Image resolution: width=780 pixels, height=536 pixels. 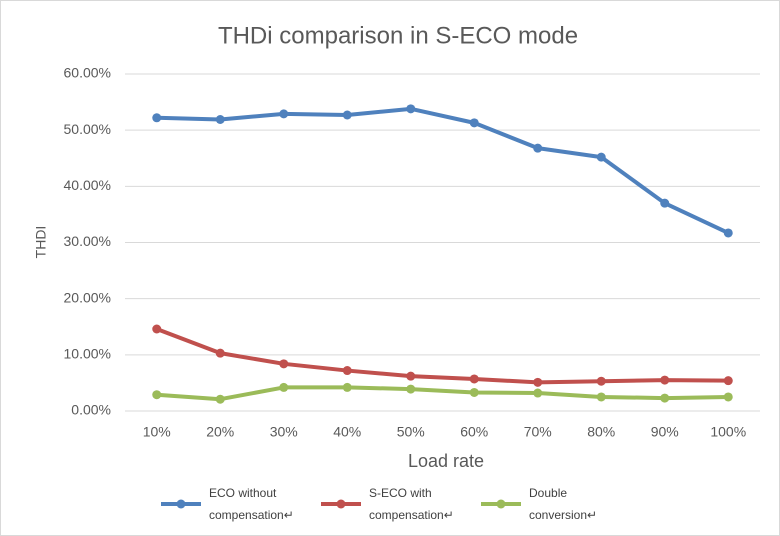 What do you see at coordinates (563, 504) in the screenshot?
I see `legend-label: Double conversion↵` at bounding box center [563, 504].